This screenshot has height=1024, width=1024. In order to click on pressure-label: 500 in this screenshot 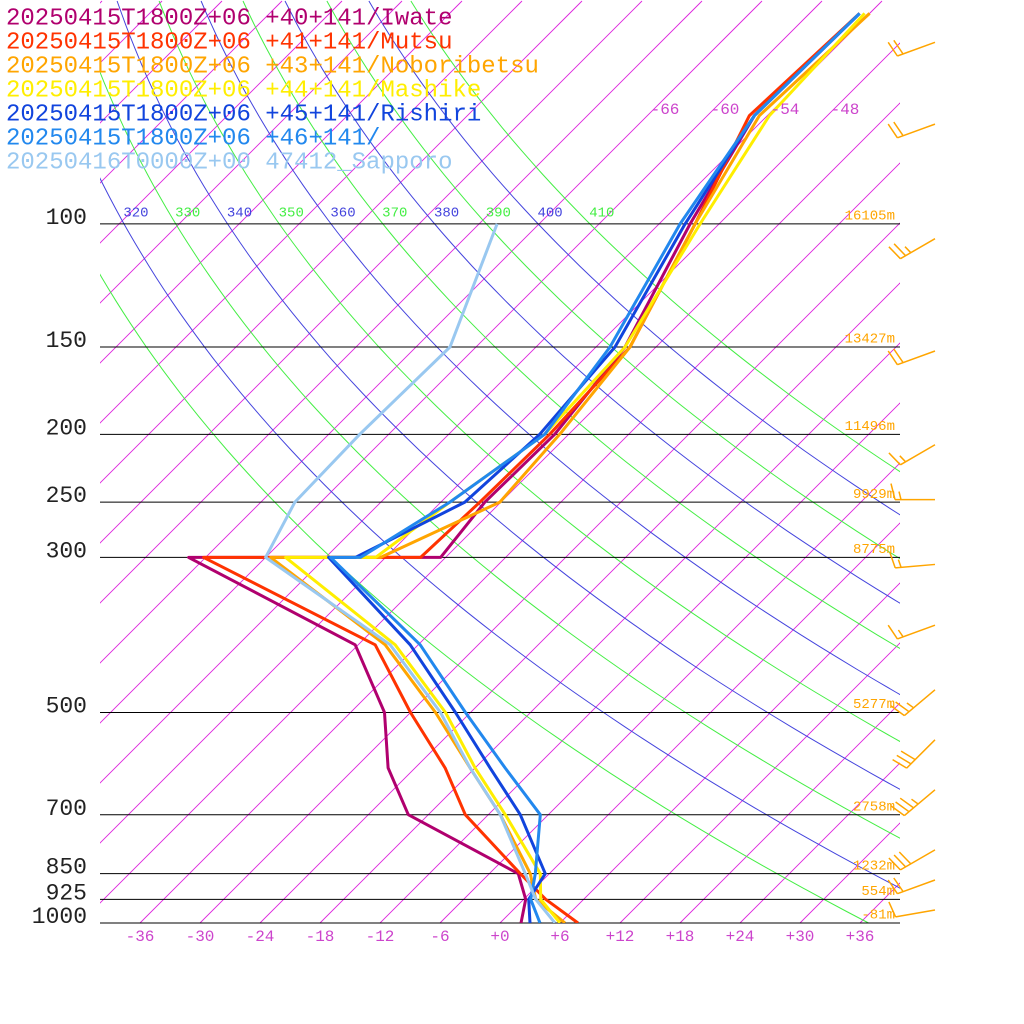, I will do `click(66, 707)`.